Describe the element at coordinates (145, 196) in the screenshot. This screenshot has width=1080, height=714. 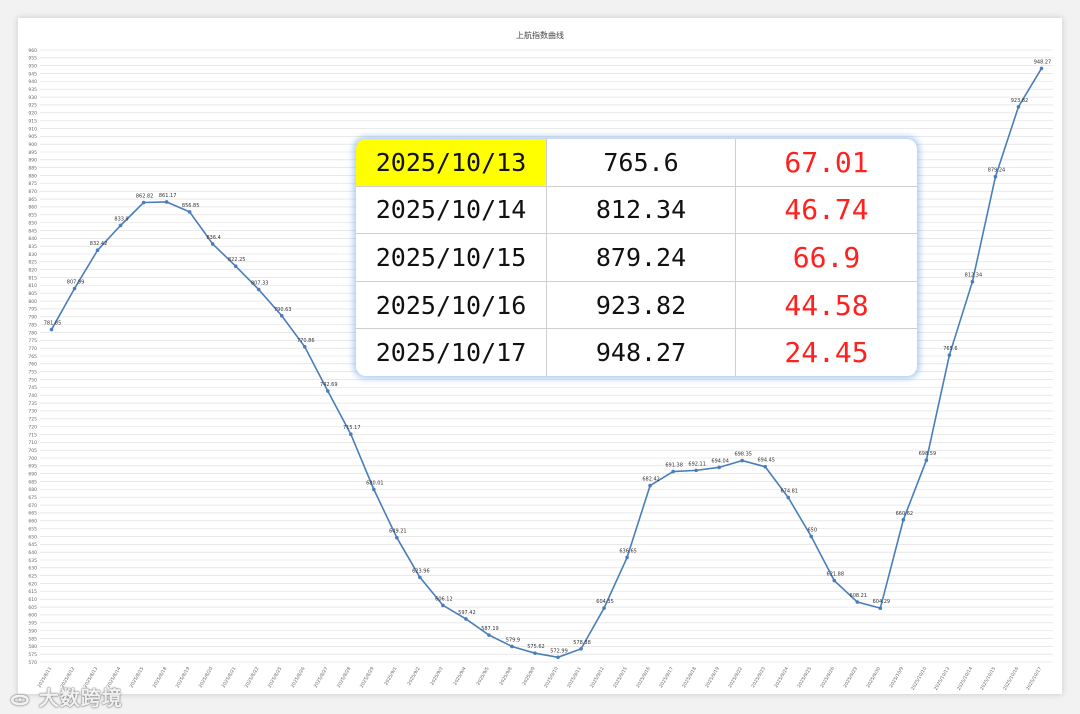
I see `data-label: 862.82` at that location.